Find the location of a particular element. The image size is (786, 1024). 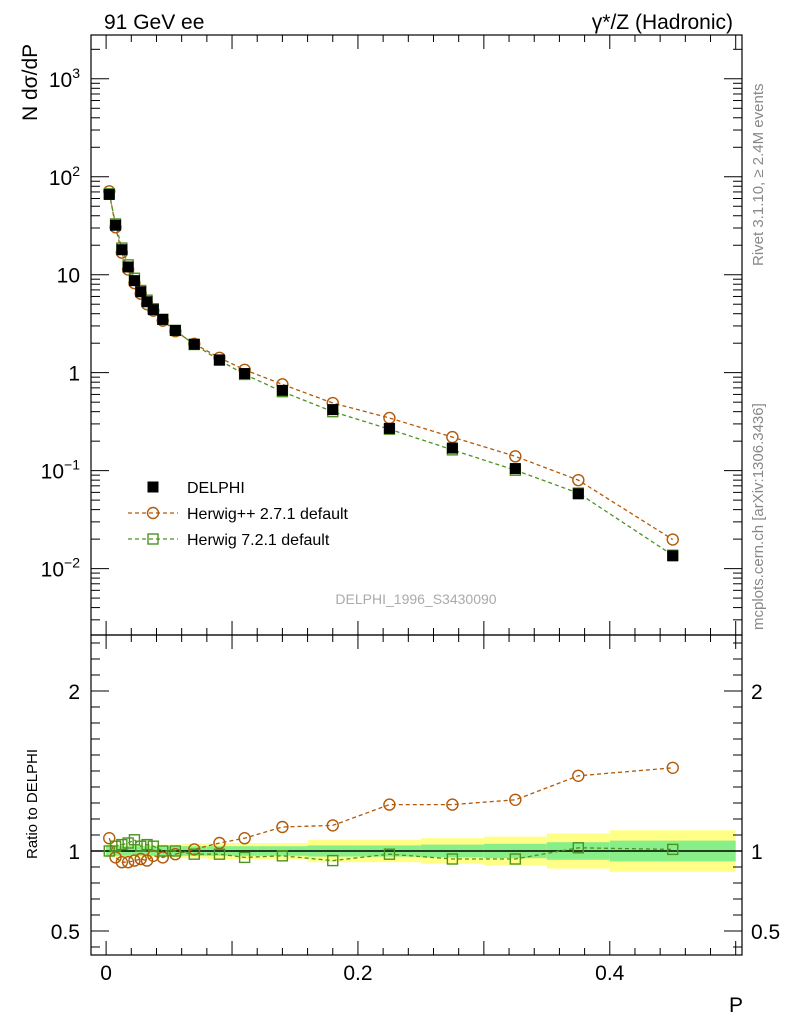

y-tick-label: 1 is located at coordinates (74, 374).